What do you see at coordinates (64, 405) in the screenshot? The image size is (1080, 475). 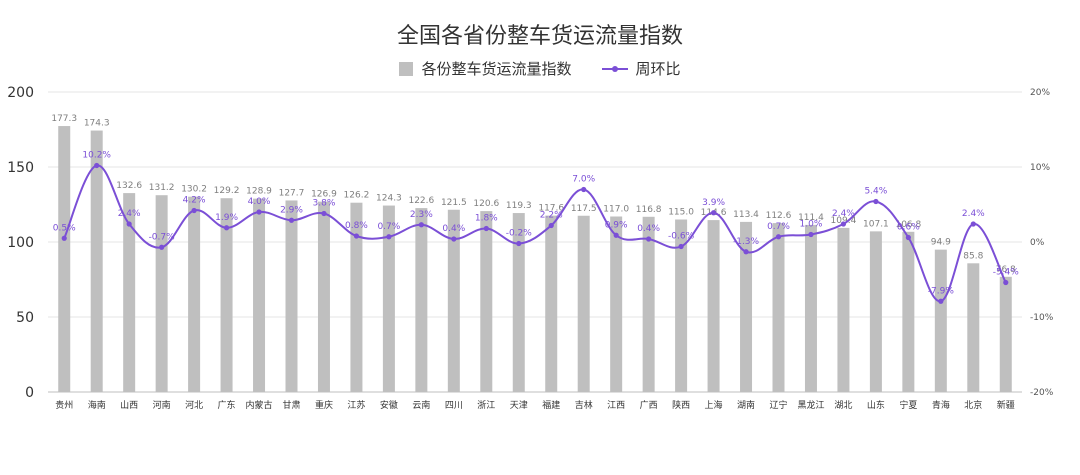 I see `x-tick-label: 贵州` at bounding box center [64, 405].